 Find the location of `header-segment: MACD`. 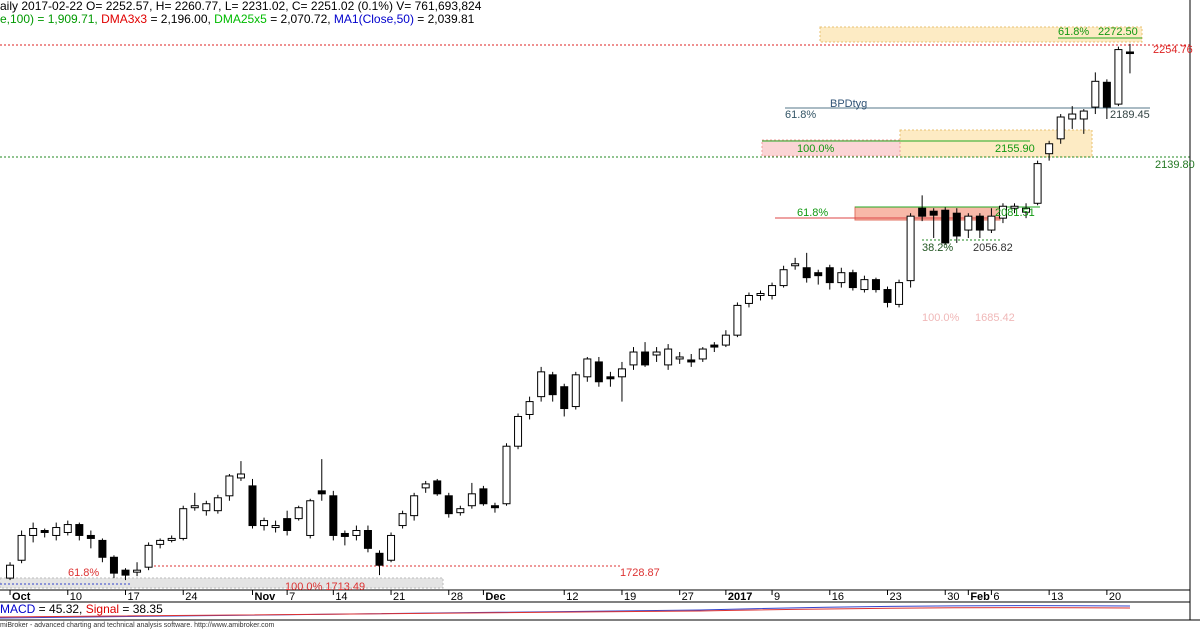

header-segment: MACD is located at coordinates (18, 609).